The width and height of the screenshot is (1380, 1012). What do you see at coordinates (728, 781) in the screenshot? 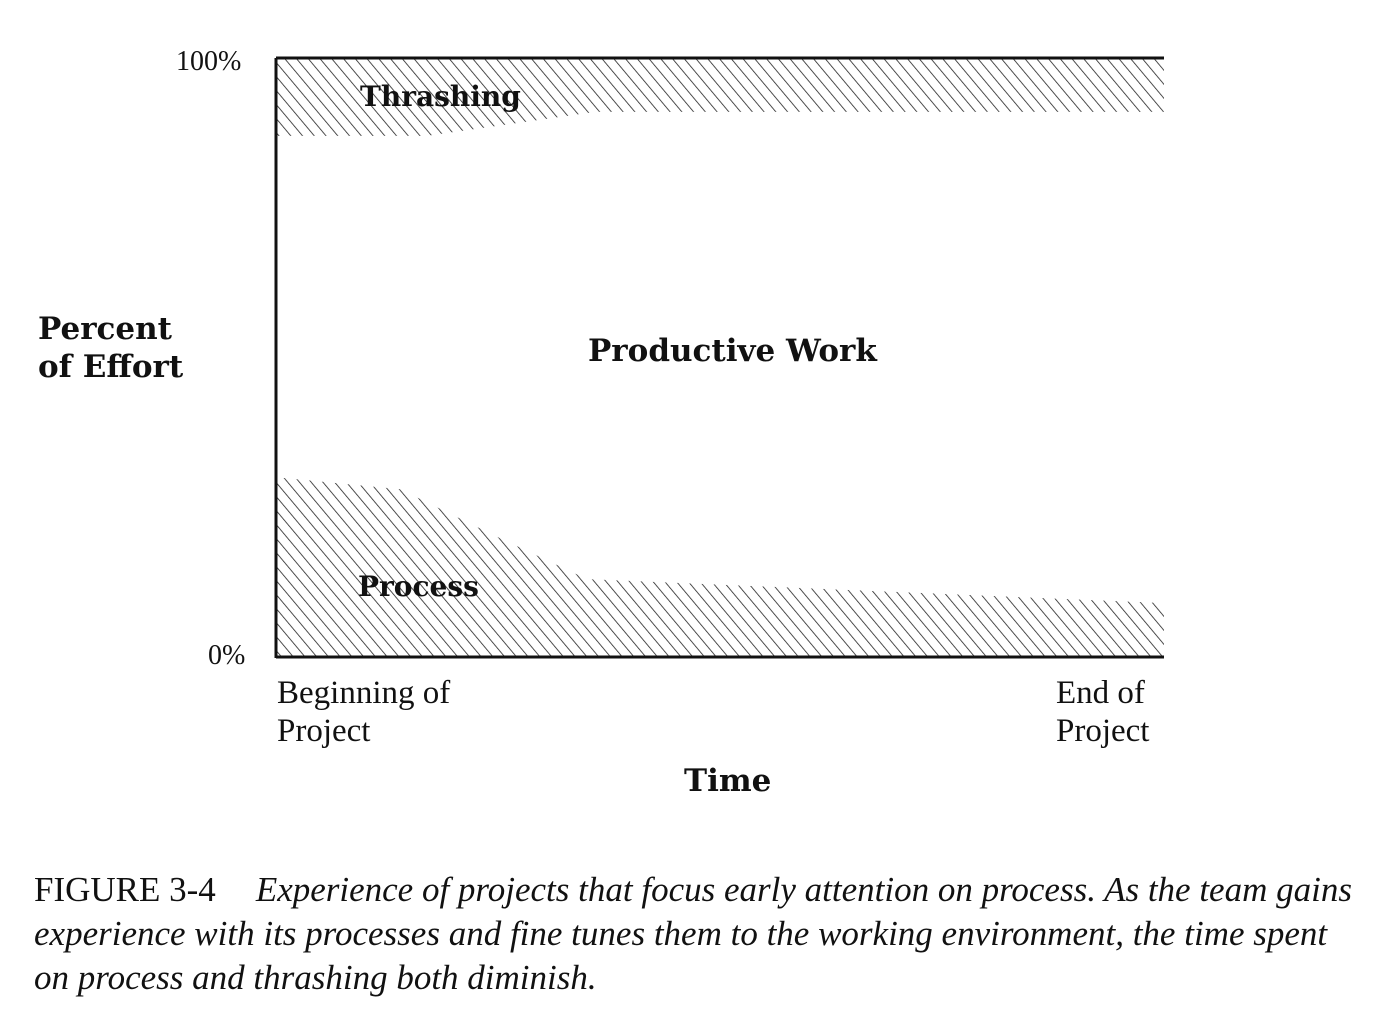
I see `x-axis-label: Time` at bounding box center [728, 781].